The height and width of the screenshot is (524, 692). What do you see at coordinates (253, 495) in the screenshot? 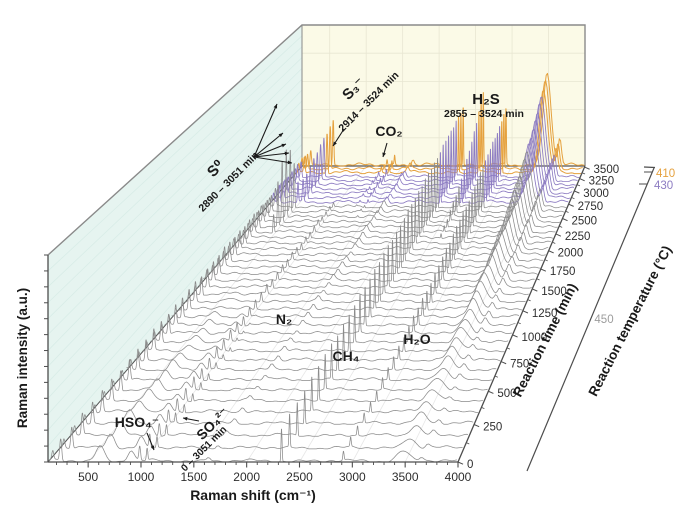
I see `x-axis-title: Raman shift (cm⁻¹)` at bounding box center [253, 495].